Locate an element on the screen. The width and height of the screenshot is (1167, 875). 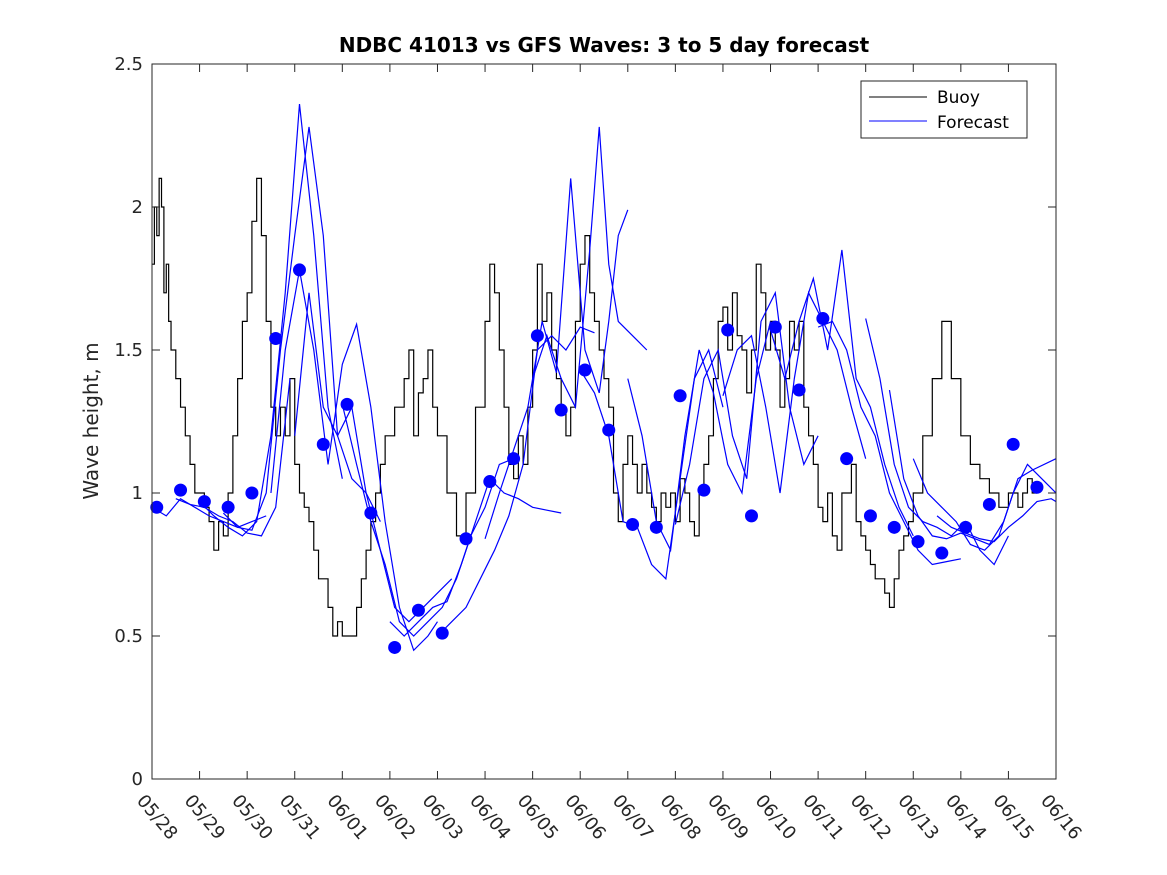
legend-buoy-label: Buoy is located at coordinates (958, 98).